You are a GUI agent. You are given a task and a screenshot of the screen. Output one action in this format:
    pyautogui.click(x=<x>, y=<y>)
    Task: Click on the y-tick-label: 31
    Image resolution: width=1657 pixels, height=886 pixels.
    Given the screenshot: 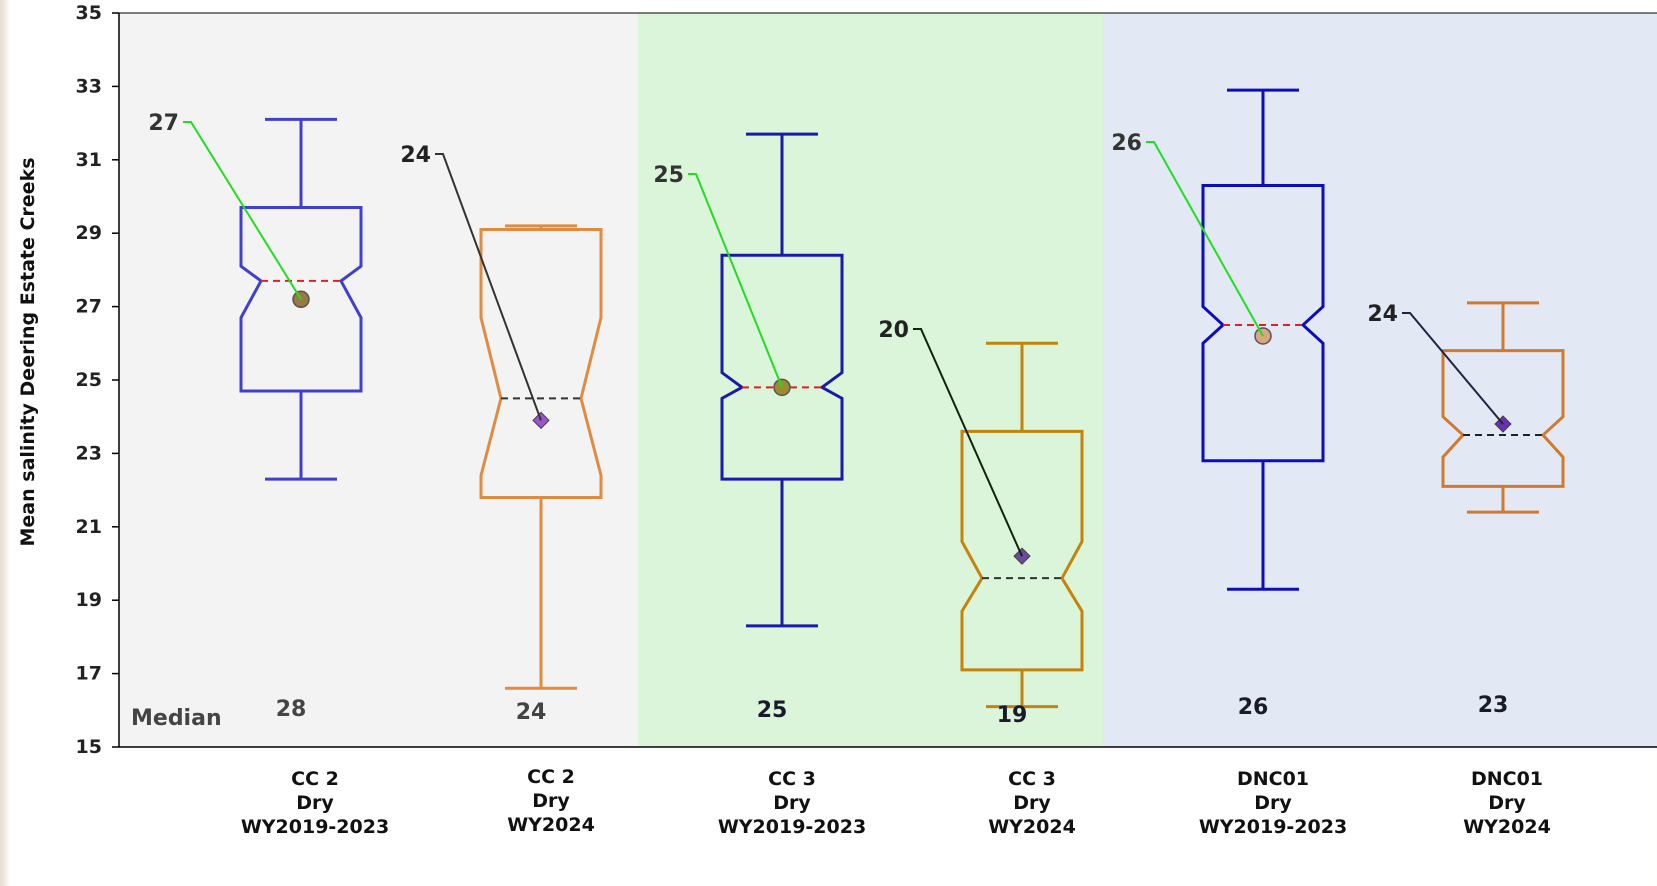 What is the action you would take?
    pyautogui.click(x=89, y=160)
    